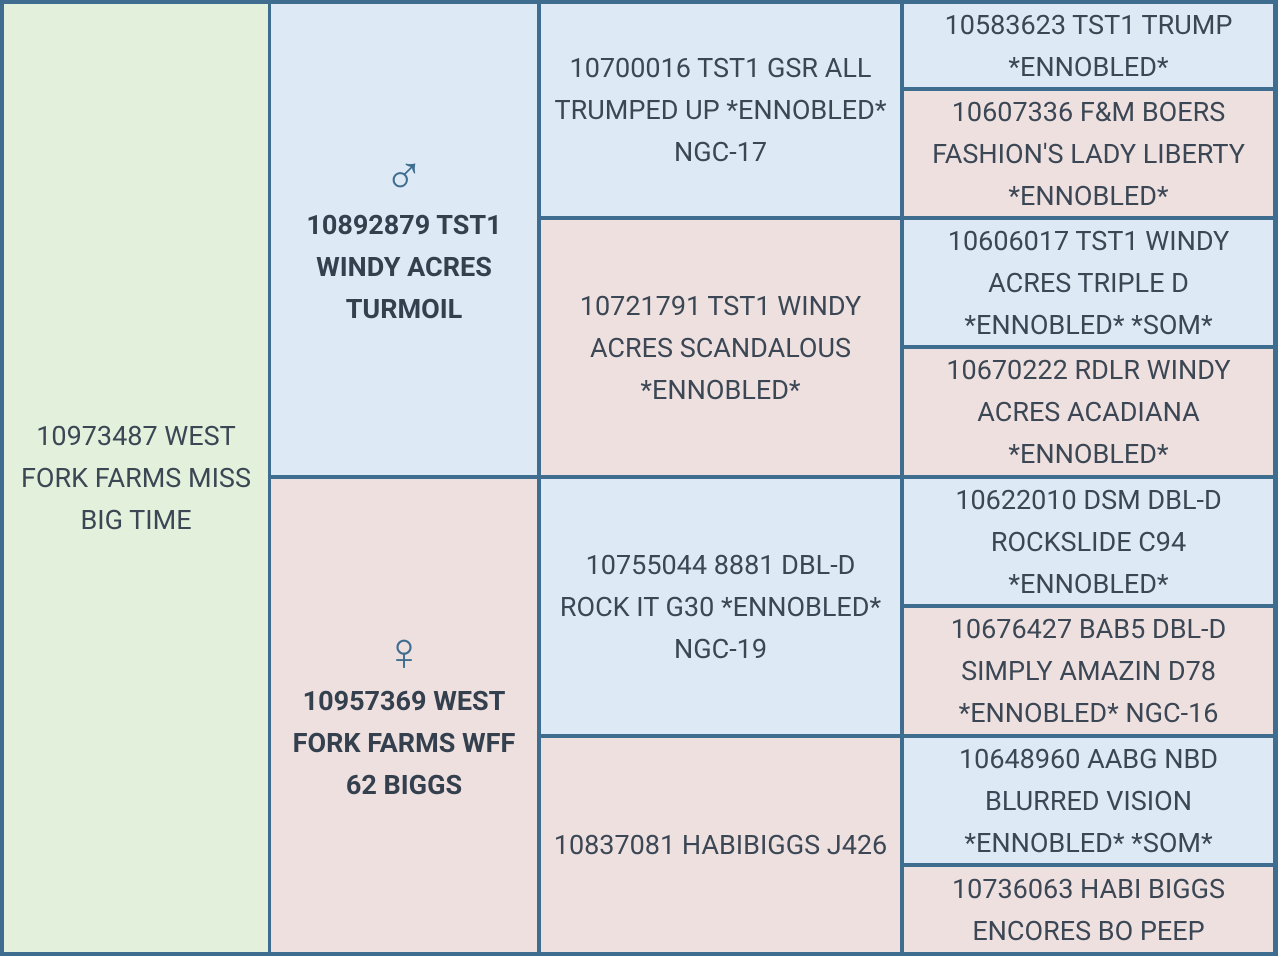 The width and height of the screenshot is (1284, 960). What do you see at coordinates (404, 176) in the screenshot?
I see `male-icon: ♂` at bounding box center [404, 176].